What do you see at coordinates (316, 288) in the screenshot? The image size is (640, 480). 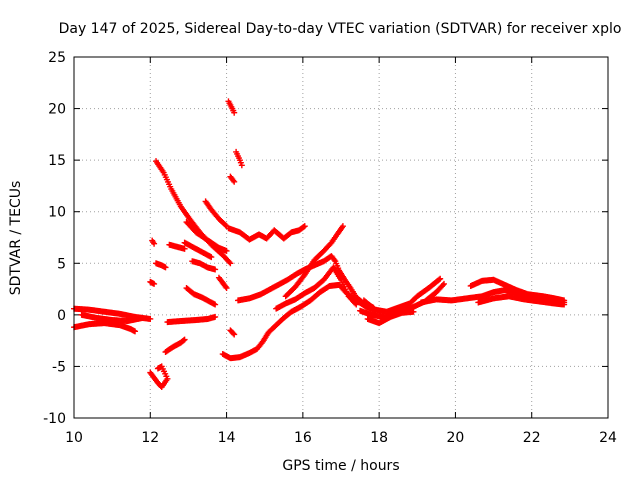 I see `series-arc-y` at bounding box center [316, 288].